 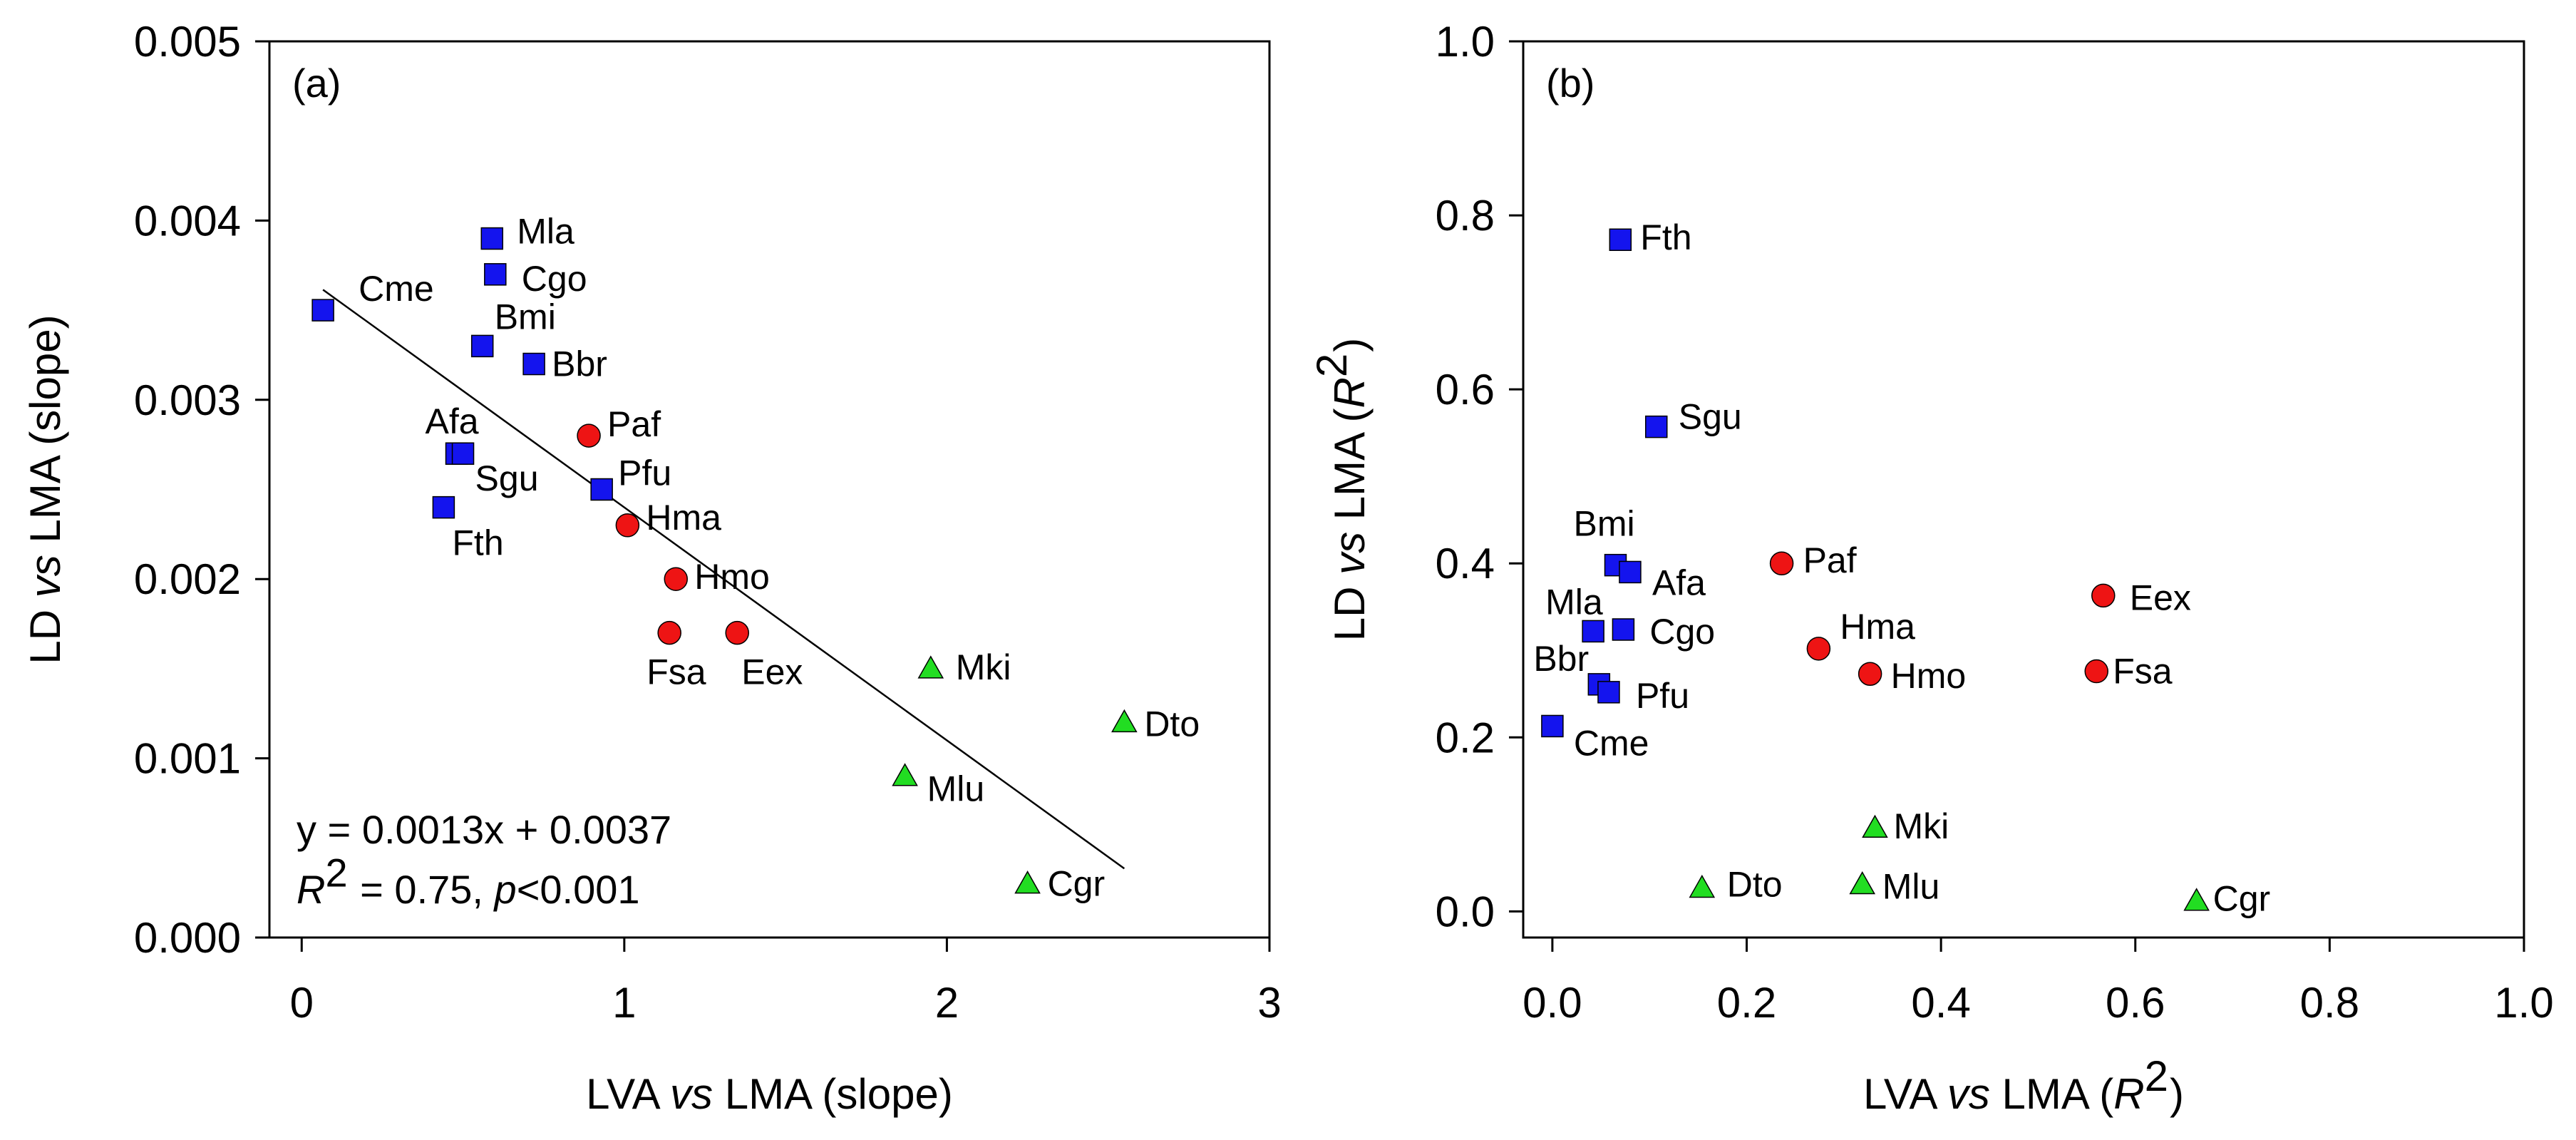 I want to click on point-circle-Eex, so click(x=2103, y=595).